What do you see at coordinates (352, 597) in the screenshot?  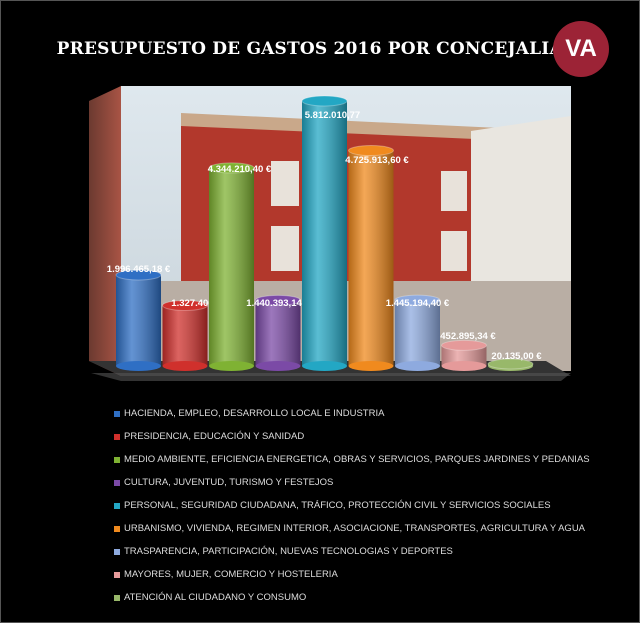 I see `legend-item: ATENCIÓN AL CIUDADANO Y CONSUMO` at bounding box center [352, 597].